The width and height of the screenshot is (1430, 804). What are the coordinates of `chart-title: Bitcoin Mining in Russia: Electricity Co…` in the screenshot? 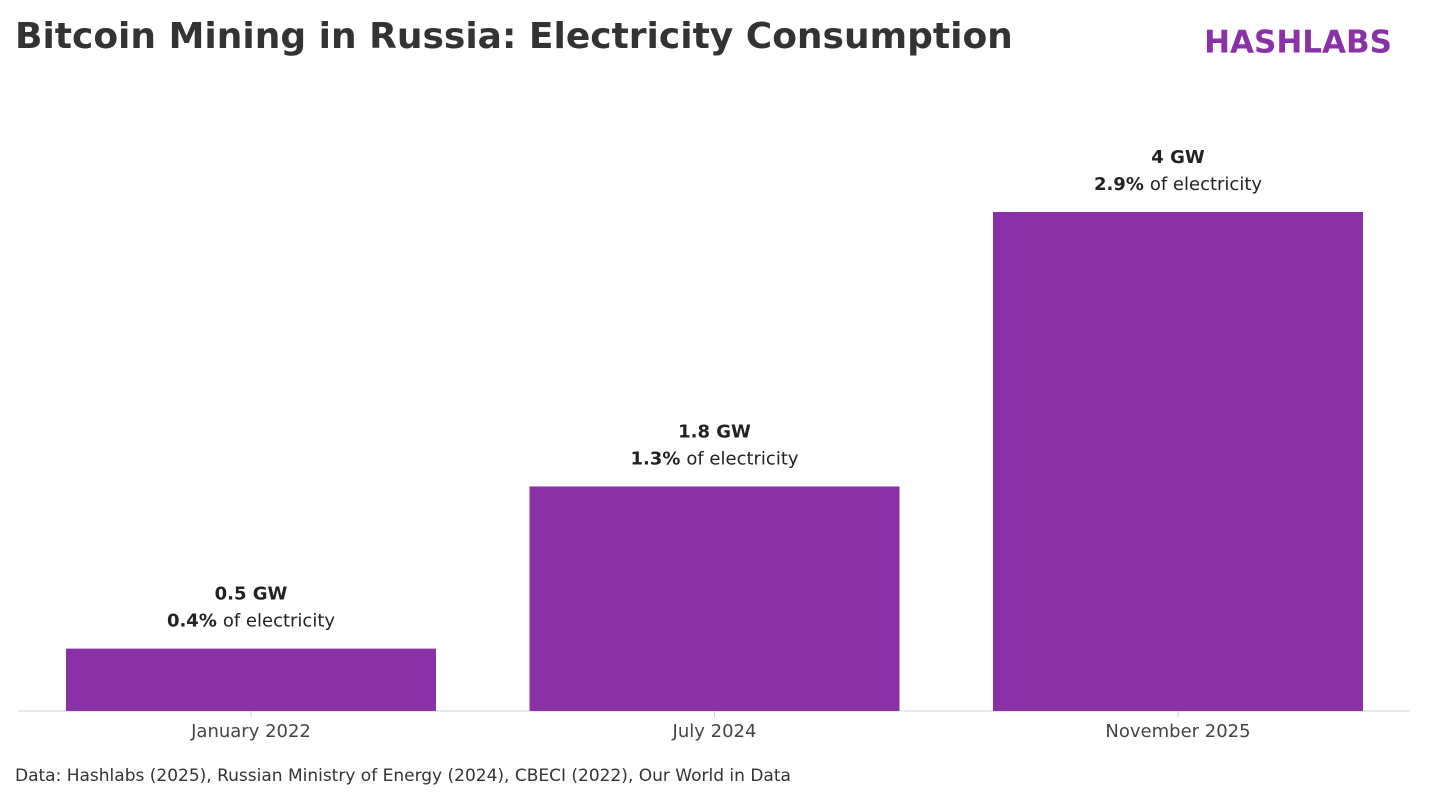 It's located at (514, 36).